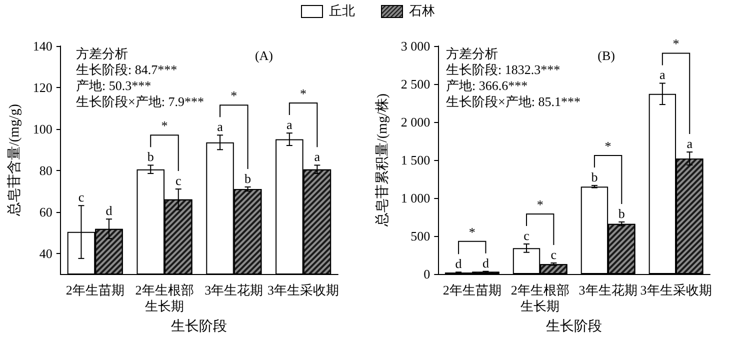 Image resolution: width=736 pixels, height=339 pixels. What do you see at coordinates (42, 128) in the screenshot?
I see `y-tick-label: 100` at bounding box center [42, 128].